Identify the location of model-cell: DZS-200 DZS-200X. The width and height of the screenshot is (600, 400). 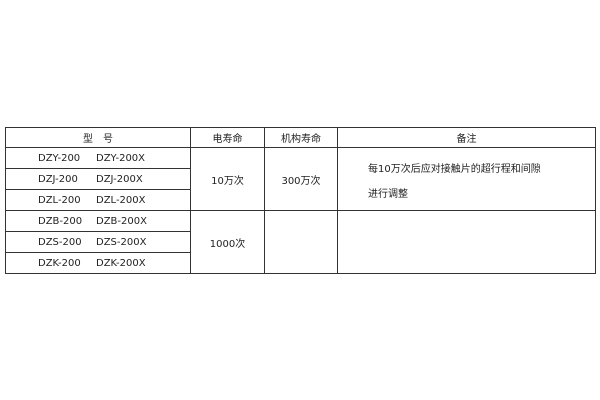
(98, 242).